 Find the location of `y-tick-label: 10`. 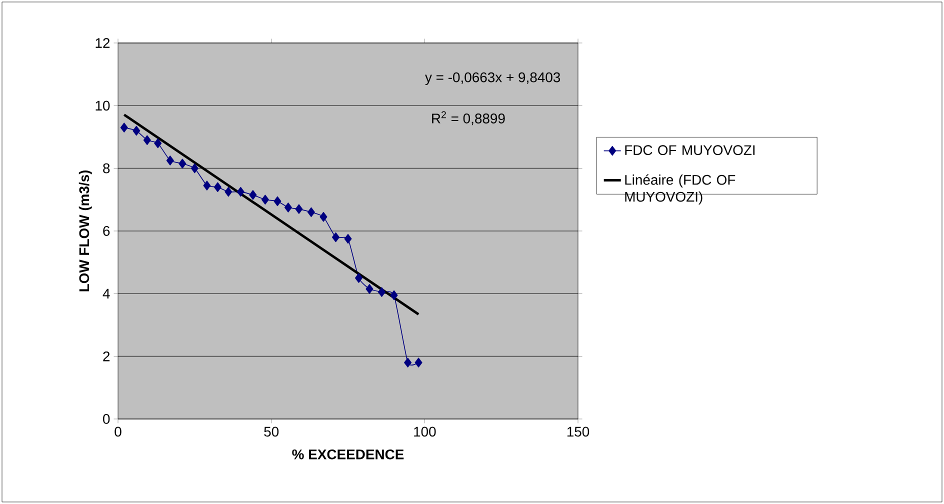

y-tick-label: 10 is located at coordinates (103, 105).